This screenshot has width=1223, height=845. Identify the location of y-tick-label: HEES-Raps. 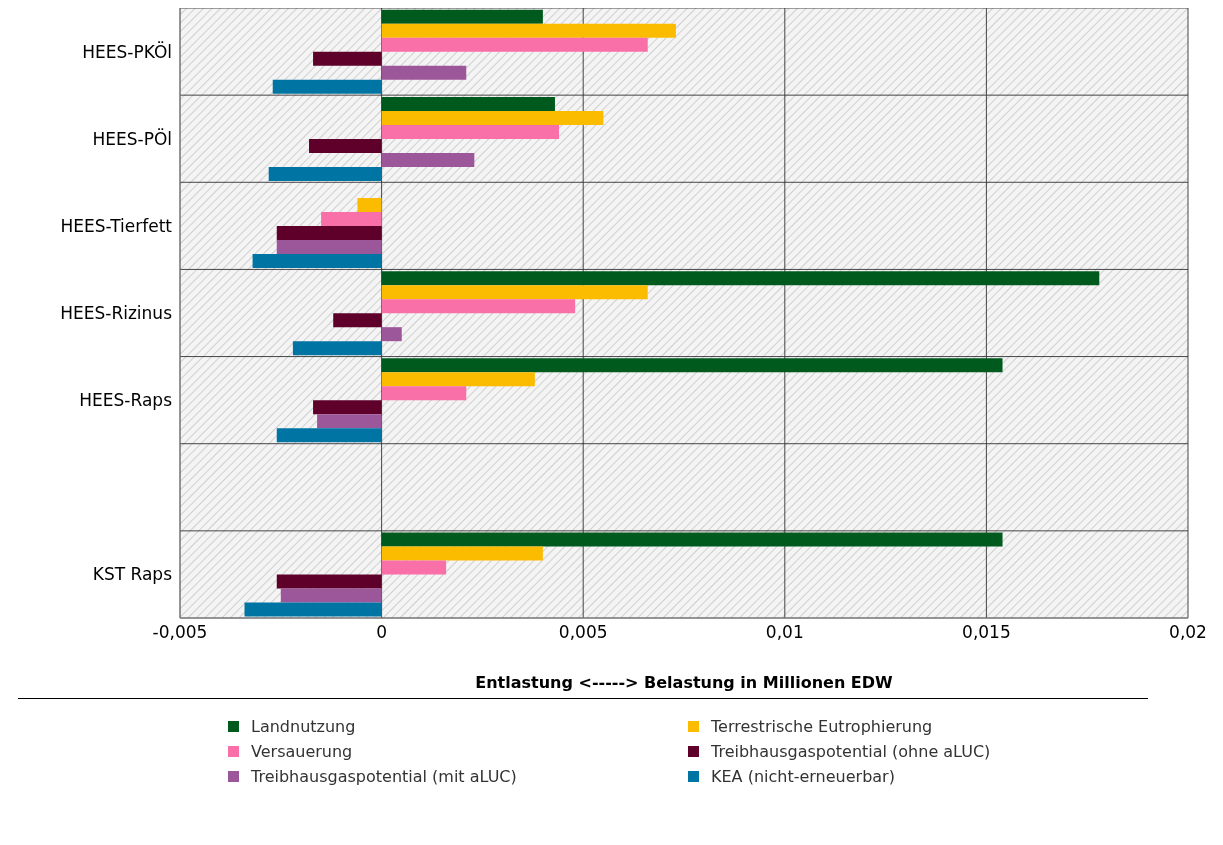
(126, 400).